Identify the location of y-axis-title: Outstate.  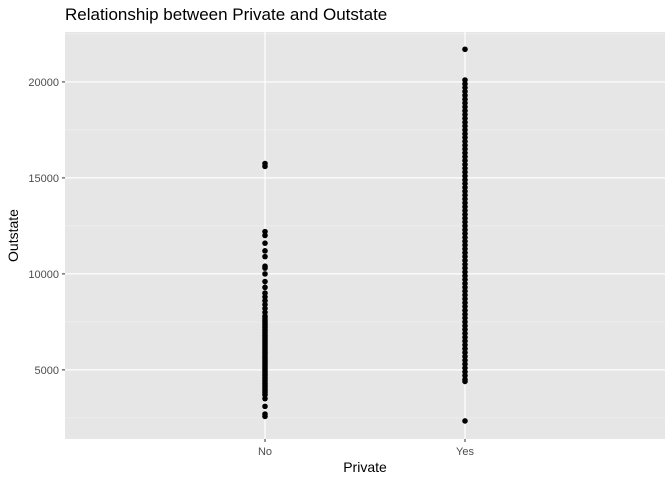
(13, 235).